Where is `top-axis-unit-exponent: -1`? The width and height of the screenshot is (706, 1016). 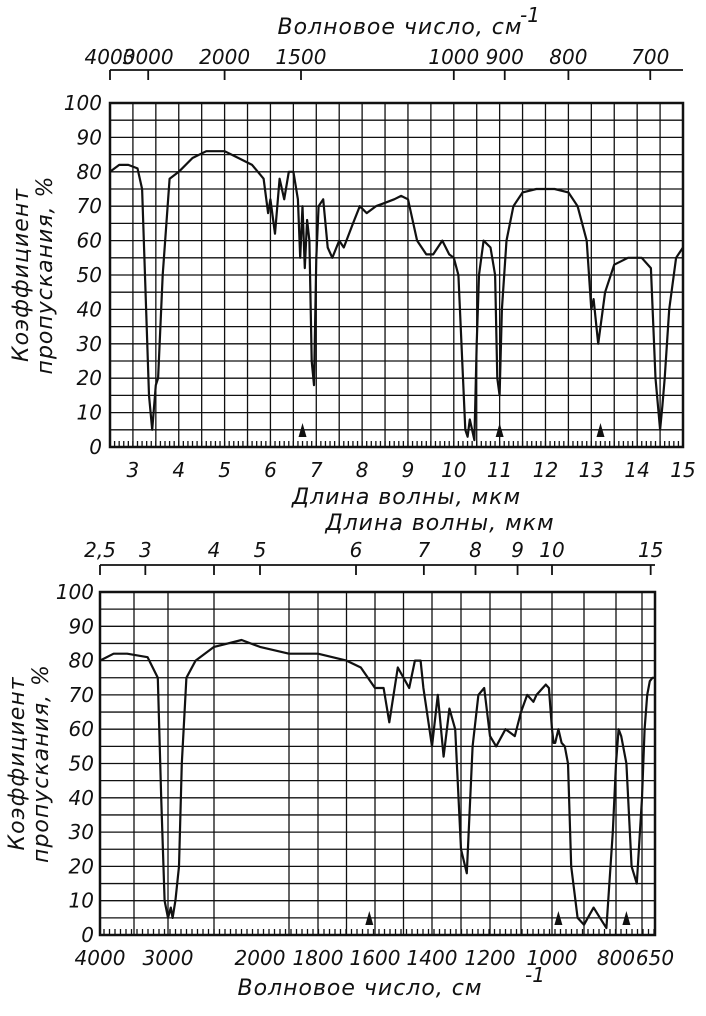 top-axis-unit-exponent: -1 is located at coordinates (530, 15).